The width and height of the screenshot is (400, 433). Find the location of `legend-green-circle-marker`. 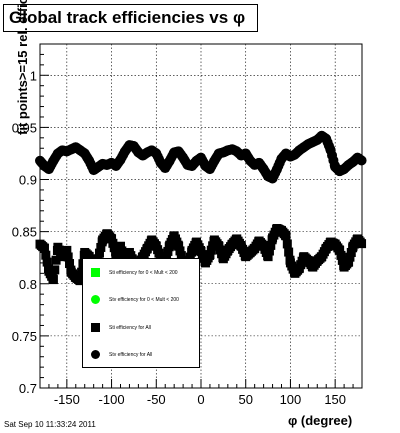

legend-green-circle-marker is located at coordinates (95, 299).